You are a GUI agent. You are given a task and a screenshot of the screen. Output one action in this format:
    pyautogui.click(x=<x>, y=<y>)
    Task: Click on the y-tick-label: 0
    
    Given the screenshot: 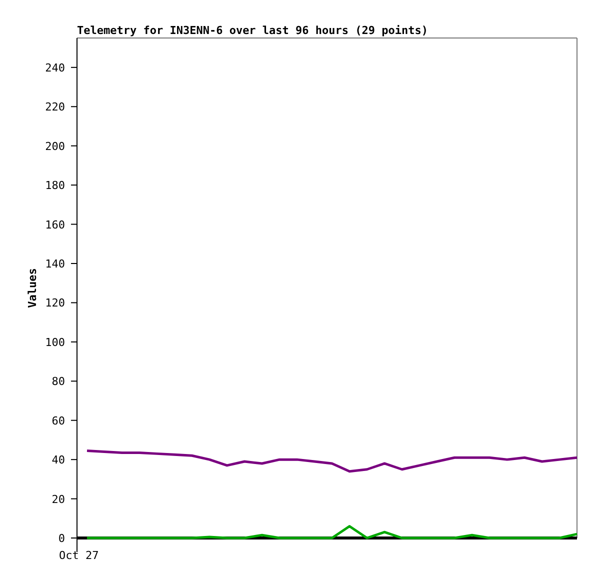 What is the action you would take?
    pyautogui.click(x=61, y=538)
    